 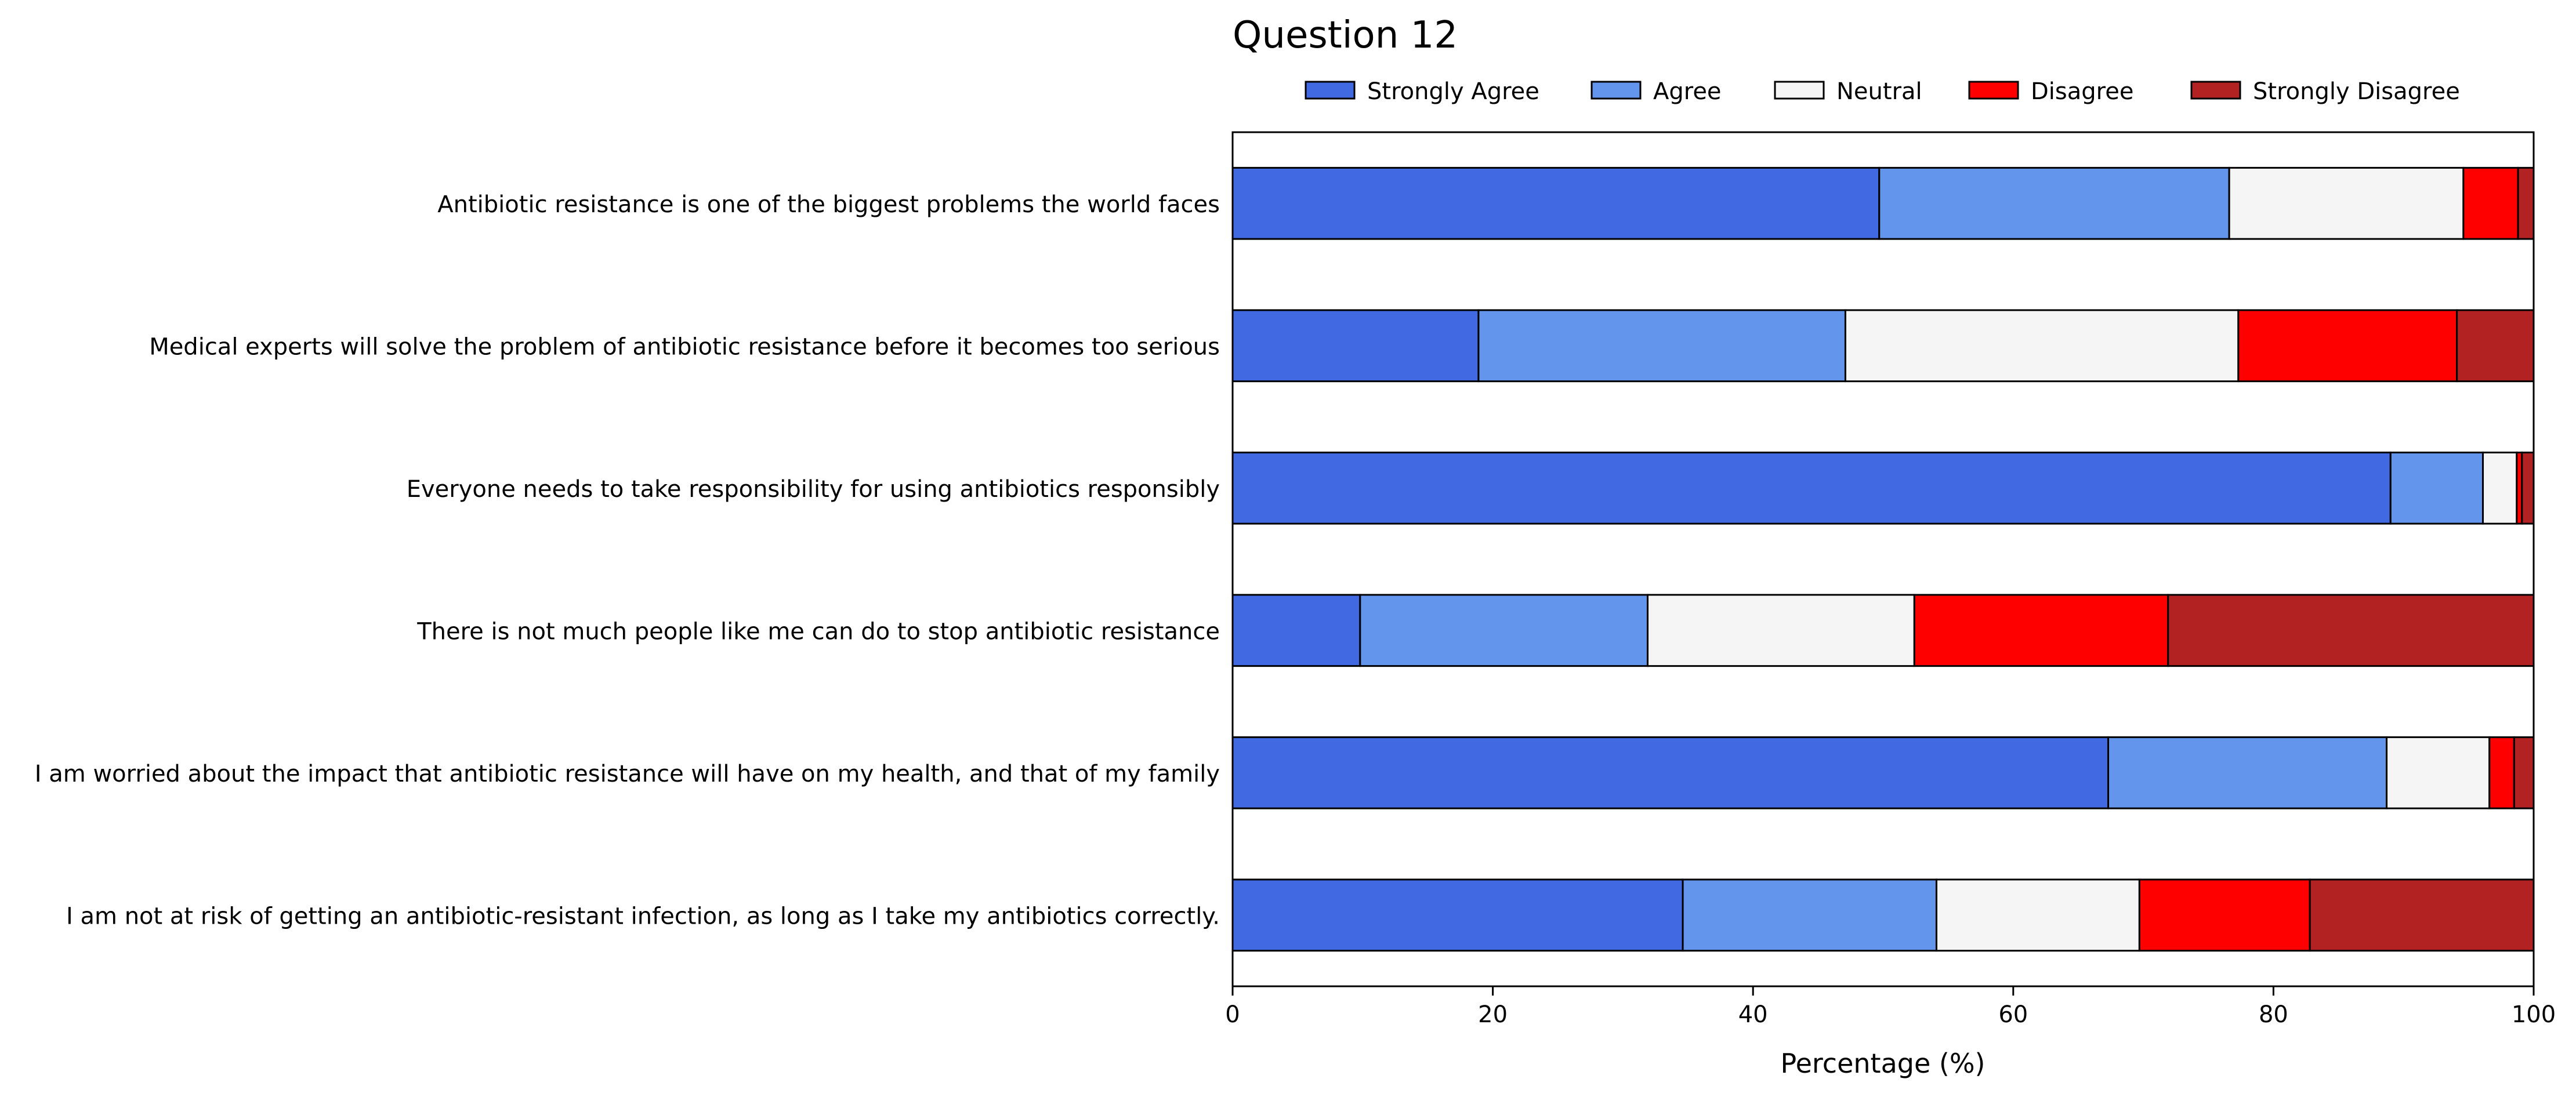 I want to click on legend-swatch-strongly-agree, so click(x=1330, y=91).